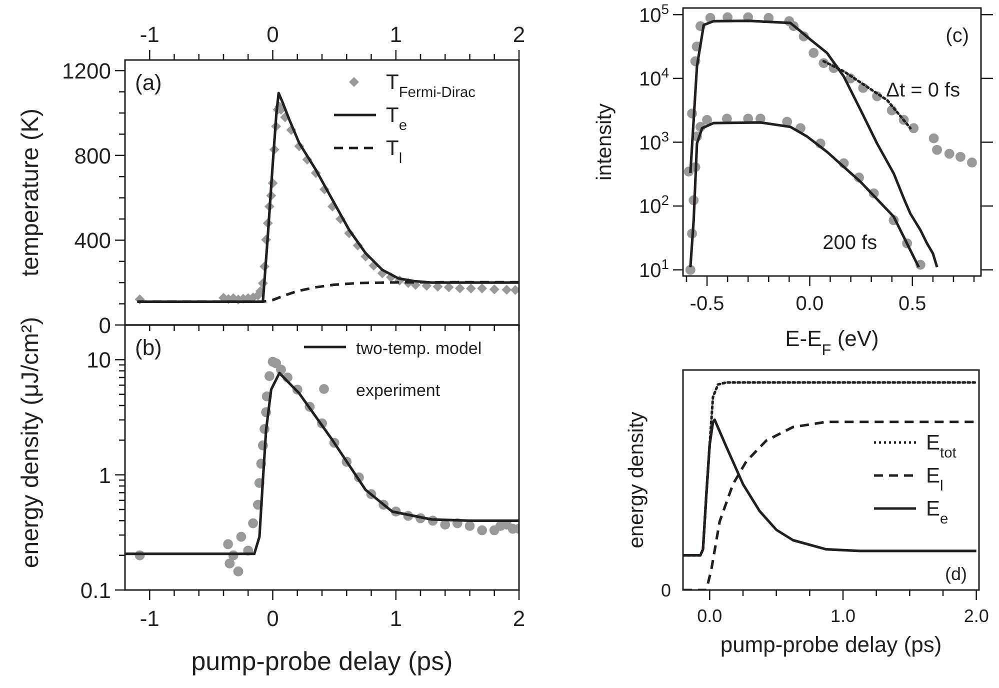 This screenshot has height=688, width=999. What do you see at coordinates (104, 475) in the screenshot?
I see `y-tick-label: 1` at bounding box center [104, 475].